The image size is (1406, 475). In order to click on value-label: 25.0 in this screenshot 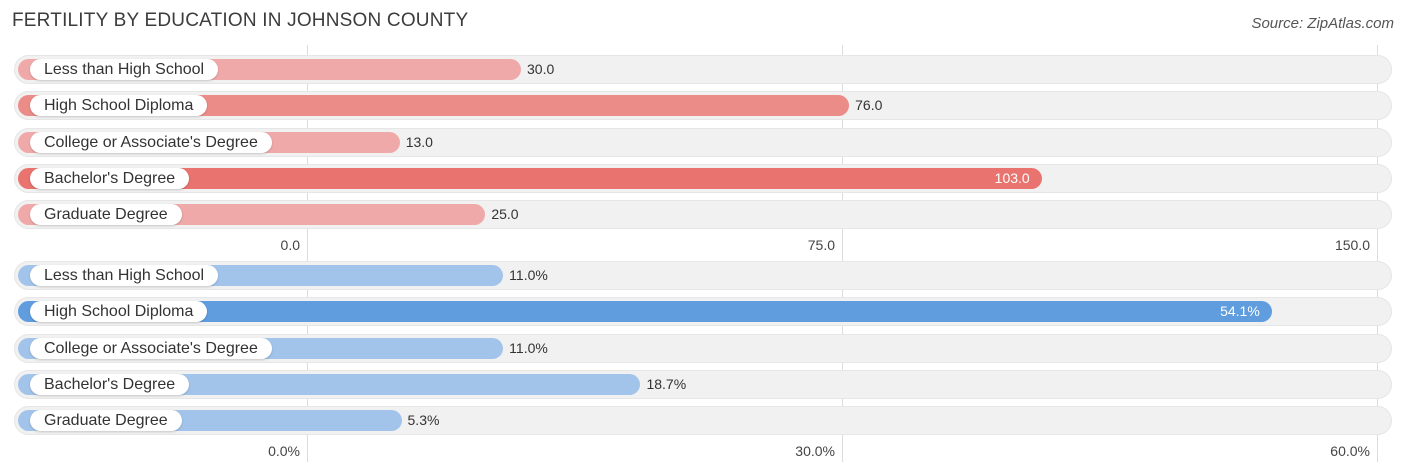, I will do `click(505, 214)`.